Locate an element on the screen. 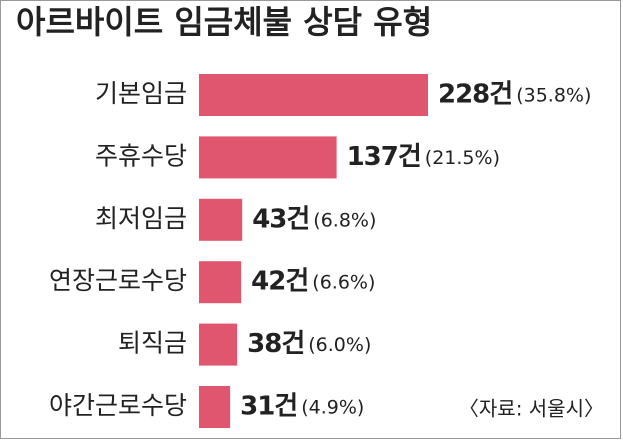 Image resolution: width=623 pixels, height=441 pixels. source: 〈자료: 서울시〉 is located at coordinates (531, 409).